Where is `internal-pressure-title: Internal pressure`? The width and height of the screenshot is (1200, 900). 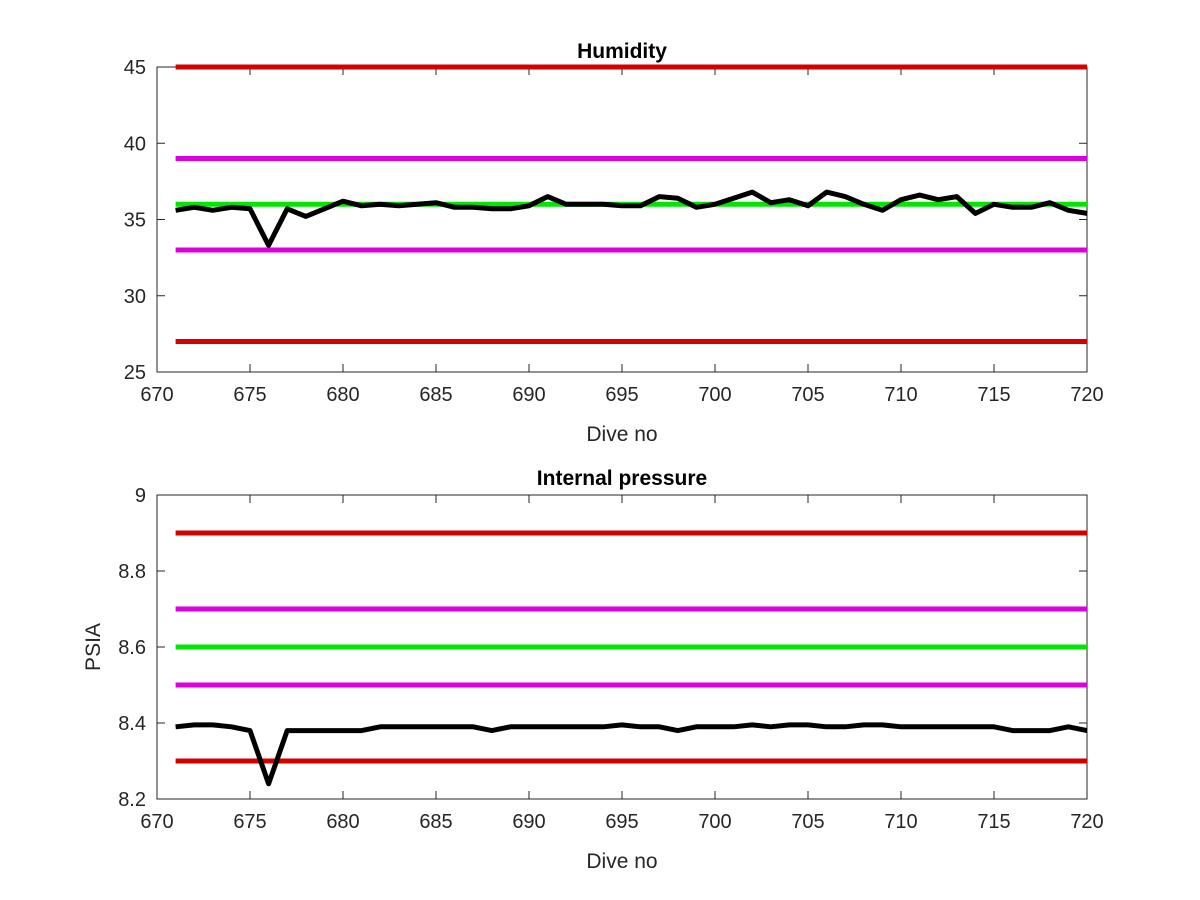
internal-pressure-title: Internal pressure is located at coordinates (622, 478).